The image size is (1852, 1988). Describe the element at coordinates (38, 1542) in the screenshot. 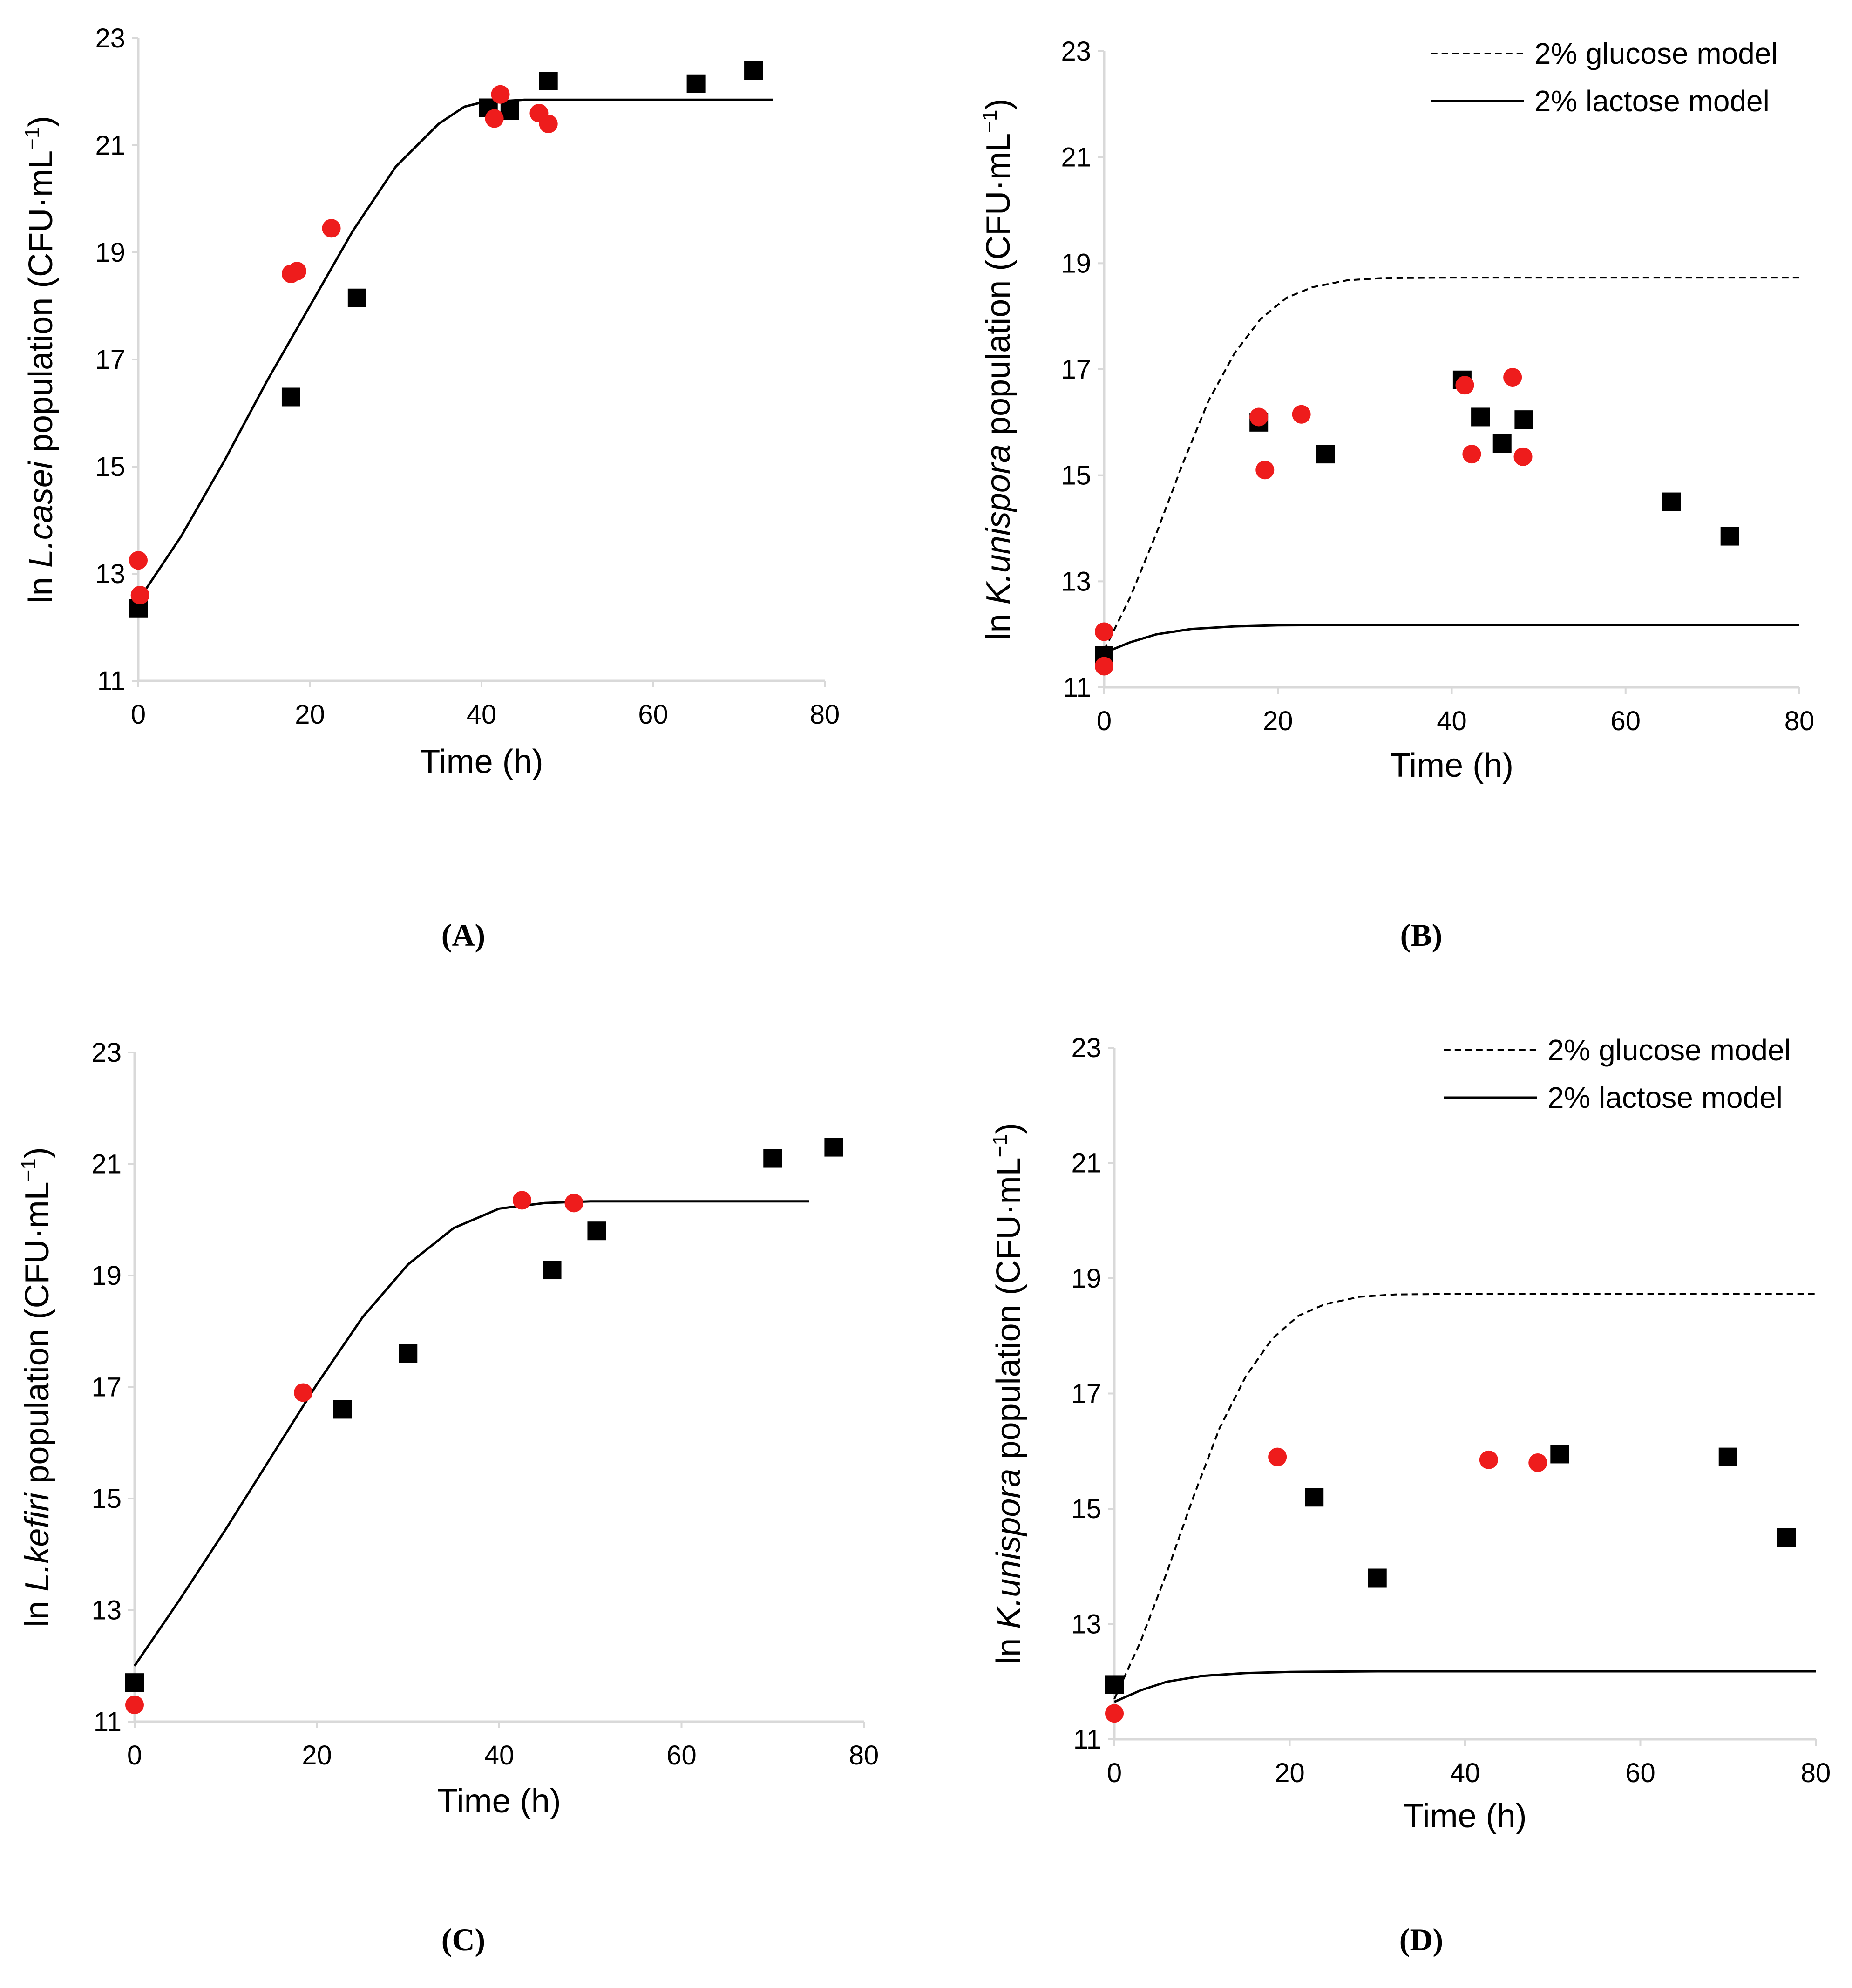

I see `y-title-organism: L.kefiri` at that location.